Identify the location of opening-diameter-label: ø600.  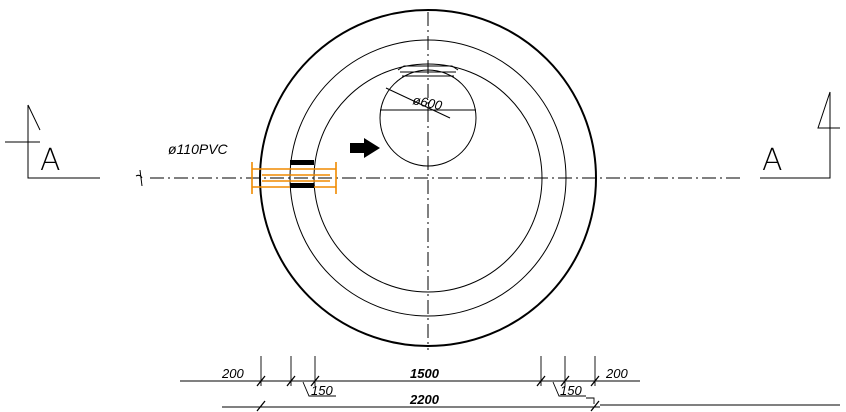
(427, 102).